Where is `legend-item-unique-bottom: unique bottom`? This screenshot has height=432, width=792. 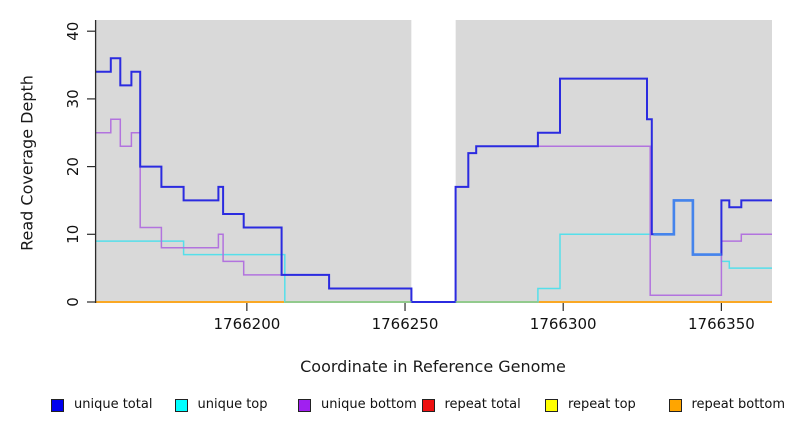 legend-item-unique-bottom: unique bottom is located at coordinates (360, 405).